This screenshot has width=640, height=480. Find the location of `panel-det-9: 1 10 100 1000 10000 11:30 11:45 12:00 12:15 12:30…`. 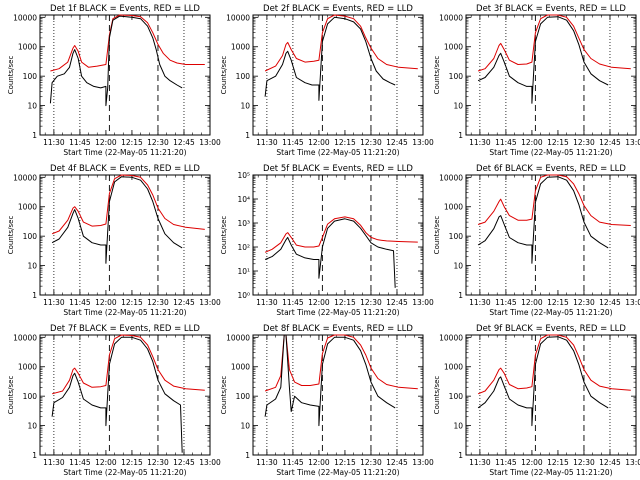

panel-det-9: 1 10 100 1000 10000 11:30 11:45 12:00 12:15 12:30… is located at coordinates (536, 400).